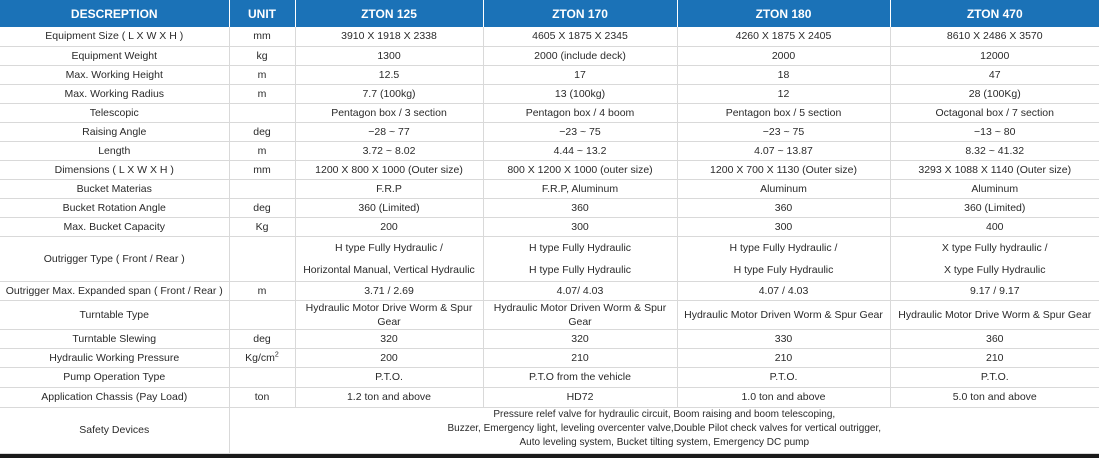 The height and width of the screenshot is (458, 1099). Describe the element at coordinates (994, 75) in the screenshot. I see `row-value: 47` at that location.